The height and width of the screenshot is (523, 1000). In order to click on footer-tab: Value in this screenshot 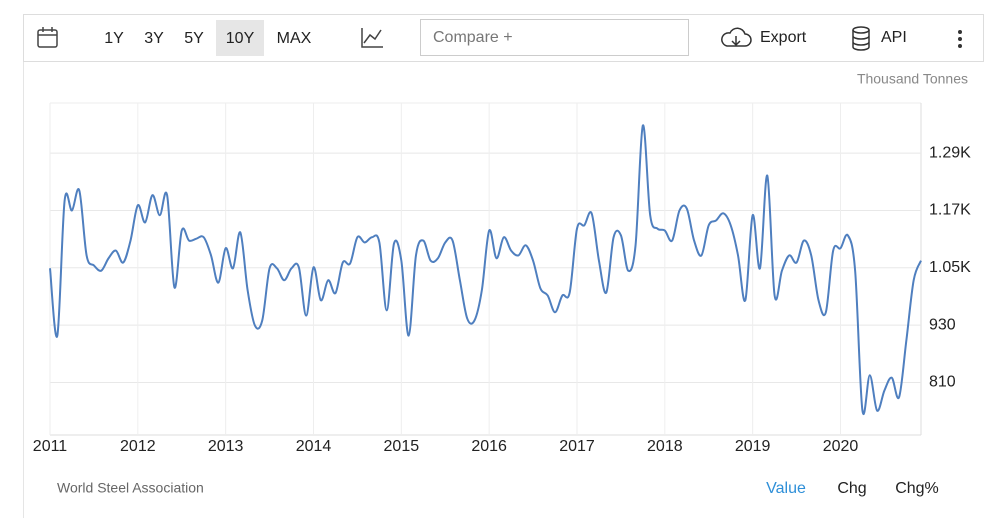, I will do `click(786, 488)`.